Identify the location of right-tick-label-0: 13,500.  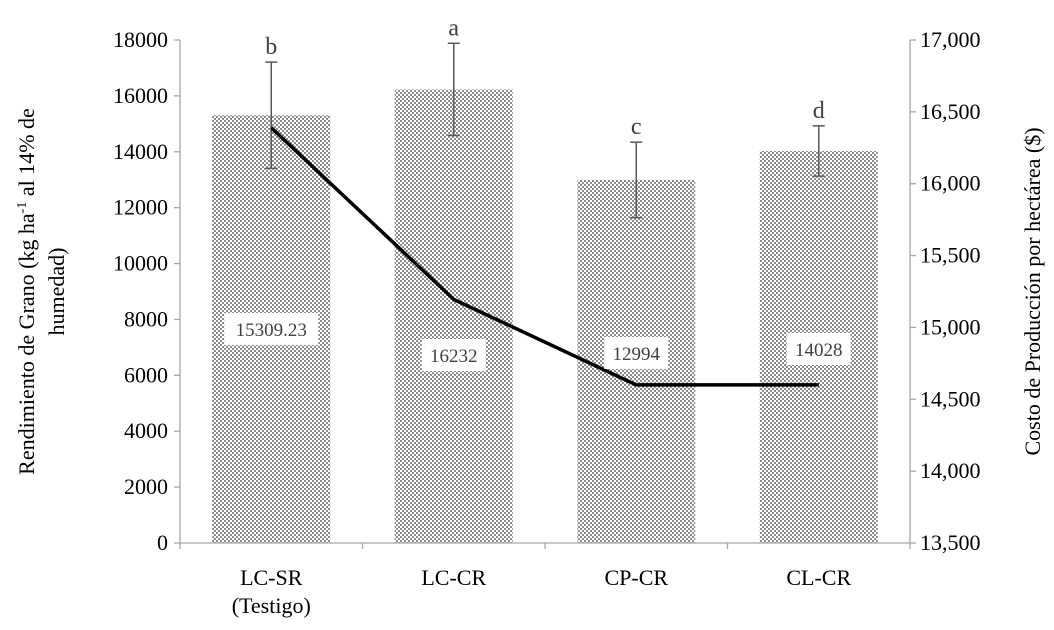
(950, 542).